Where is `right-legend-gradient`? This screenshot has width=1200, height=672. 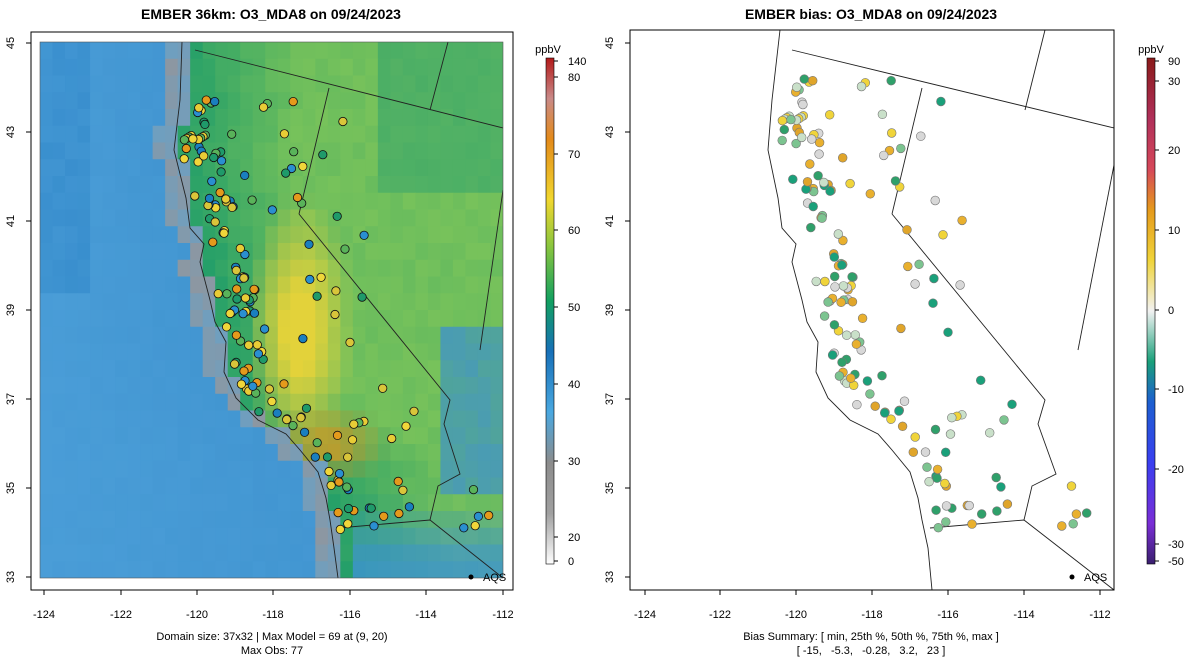 right-legend-gradient is located at coordinates (1151, 311).